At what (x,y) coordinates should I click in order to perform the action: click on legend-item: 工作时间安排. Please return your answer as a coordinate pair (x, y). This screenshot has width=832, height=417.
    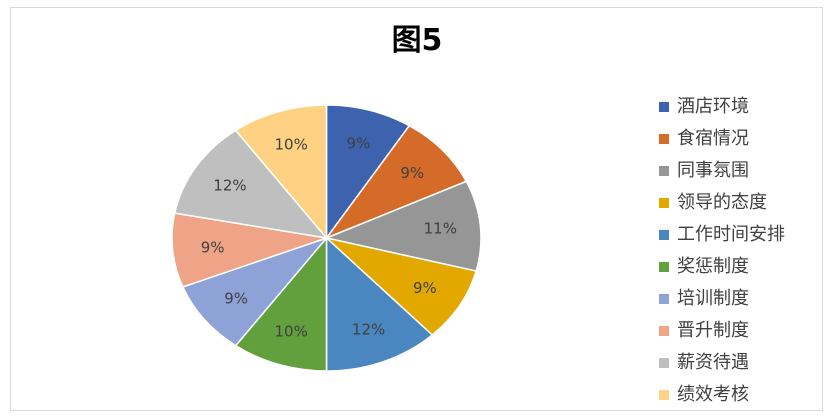
    Looking at the image, I should click on (740, 240).